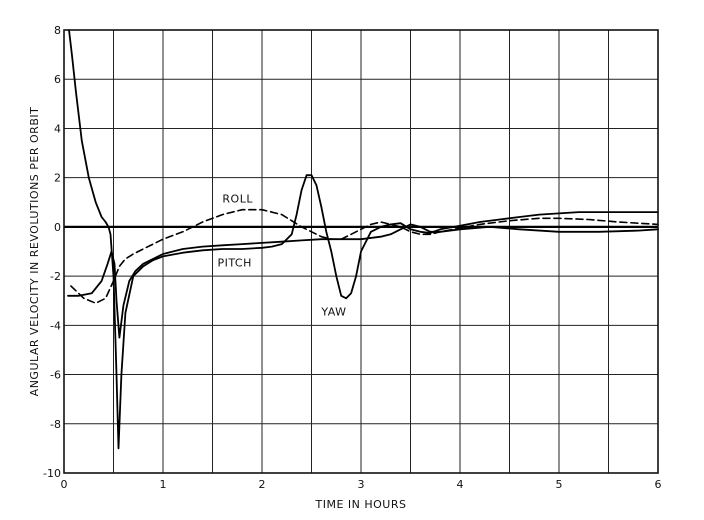  I want to click on series-labels: ROLL PITCH YAW, so click(281, 255).